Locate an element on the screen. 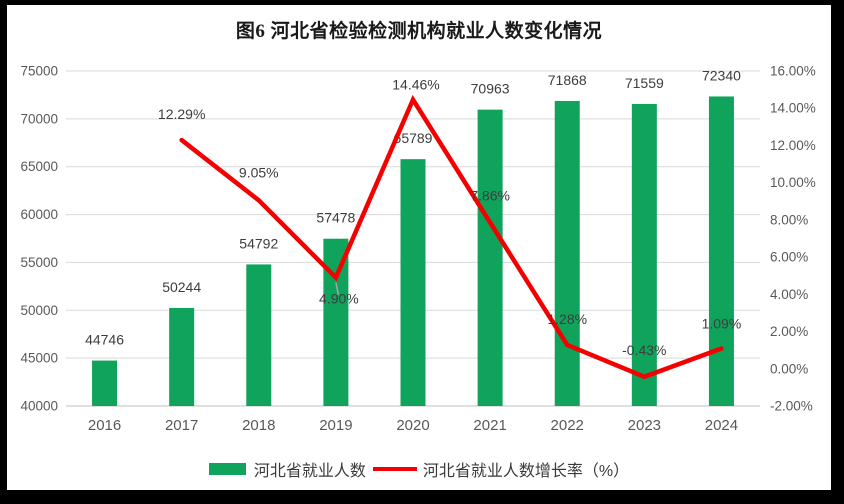  line-point-label: 1.28% is located at coordinates (567, 319).